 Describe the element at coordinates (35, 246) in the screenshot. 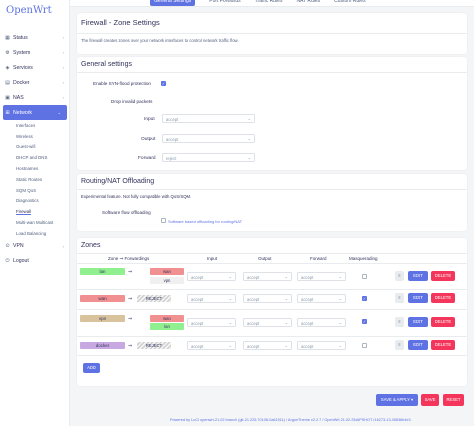

I see `sidebar-item-vpn: ⊙ VPN ›` at that location.